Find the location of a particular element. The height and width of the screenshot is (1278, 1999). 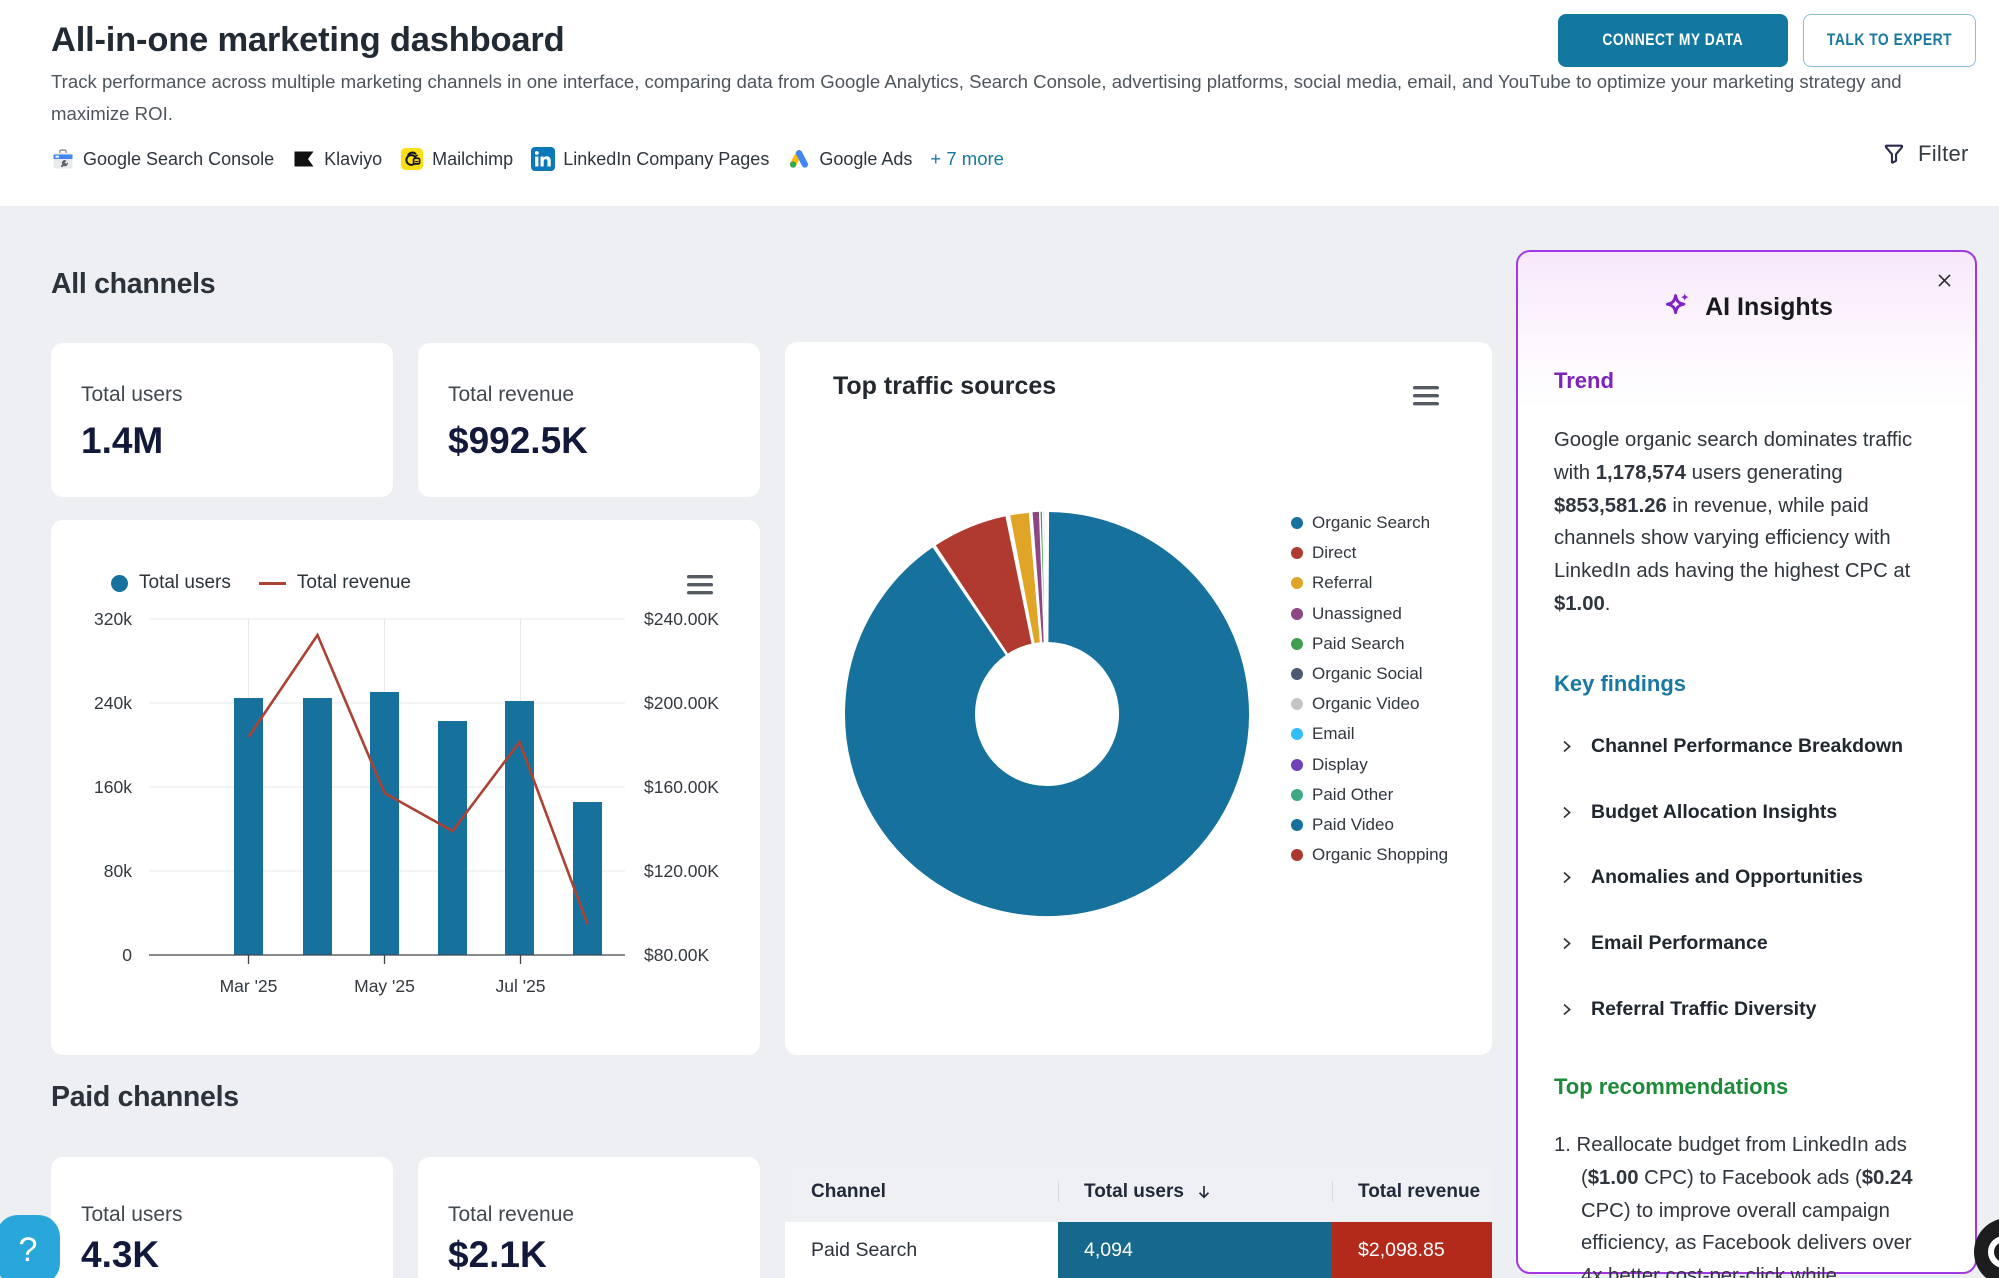

svg-text: 80k is located at coordinates (118, 871).